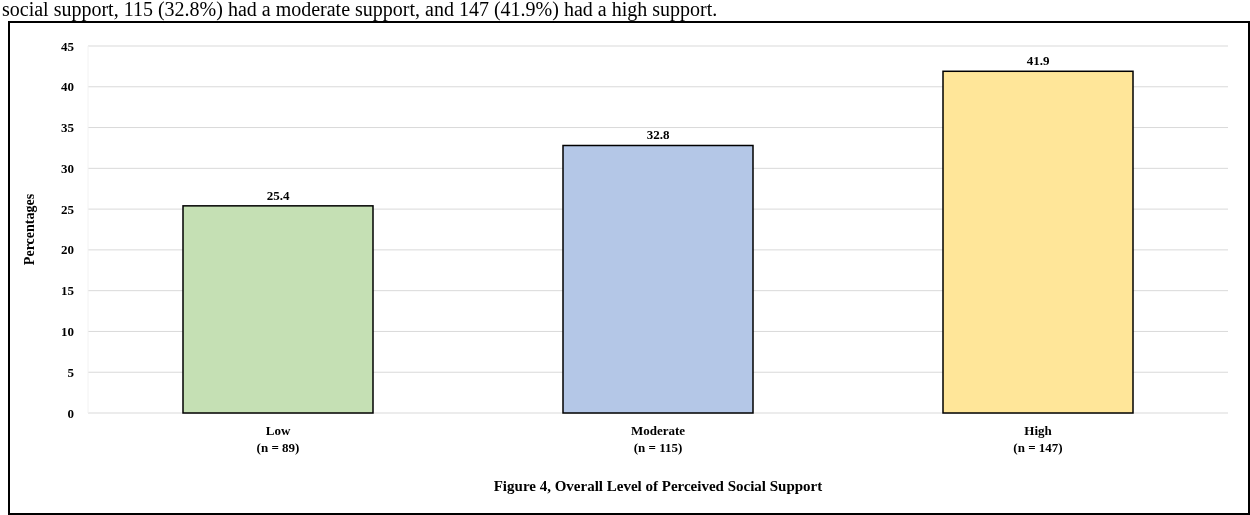  Describe the element at coordinates (68, 209) in the screenshot. I see `y-tick-label: 25` at that location.